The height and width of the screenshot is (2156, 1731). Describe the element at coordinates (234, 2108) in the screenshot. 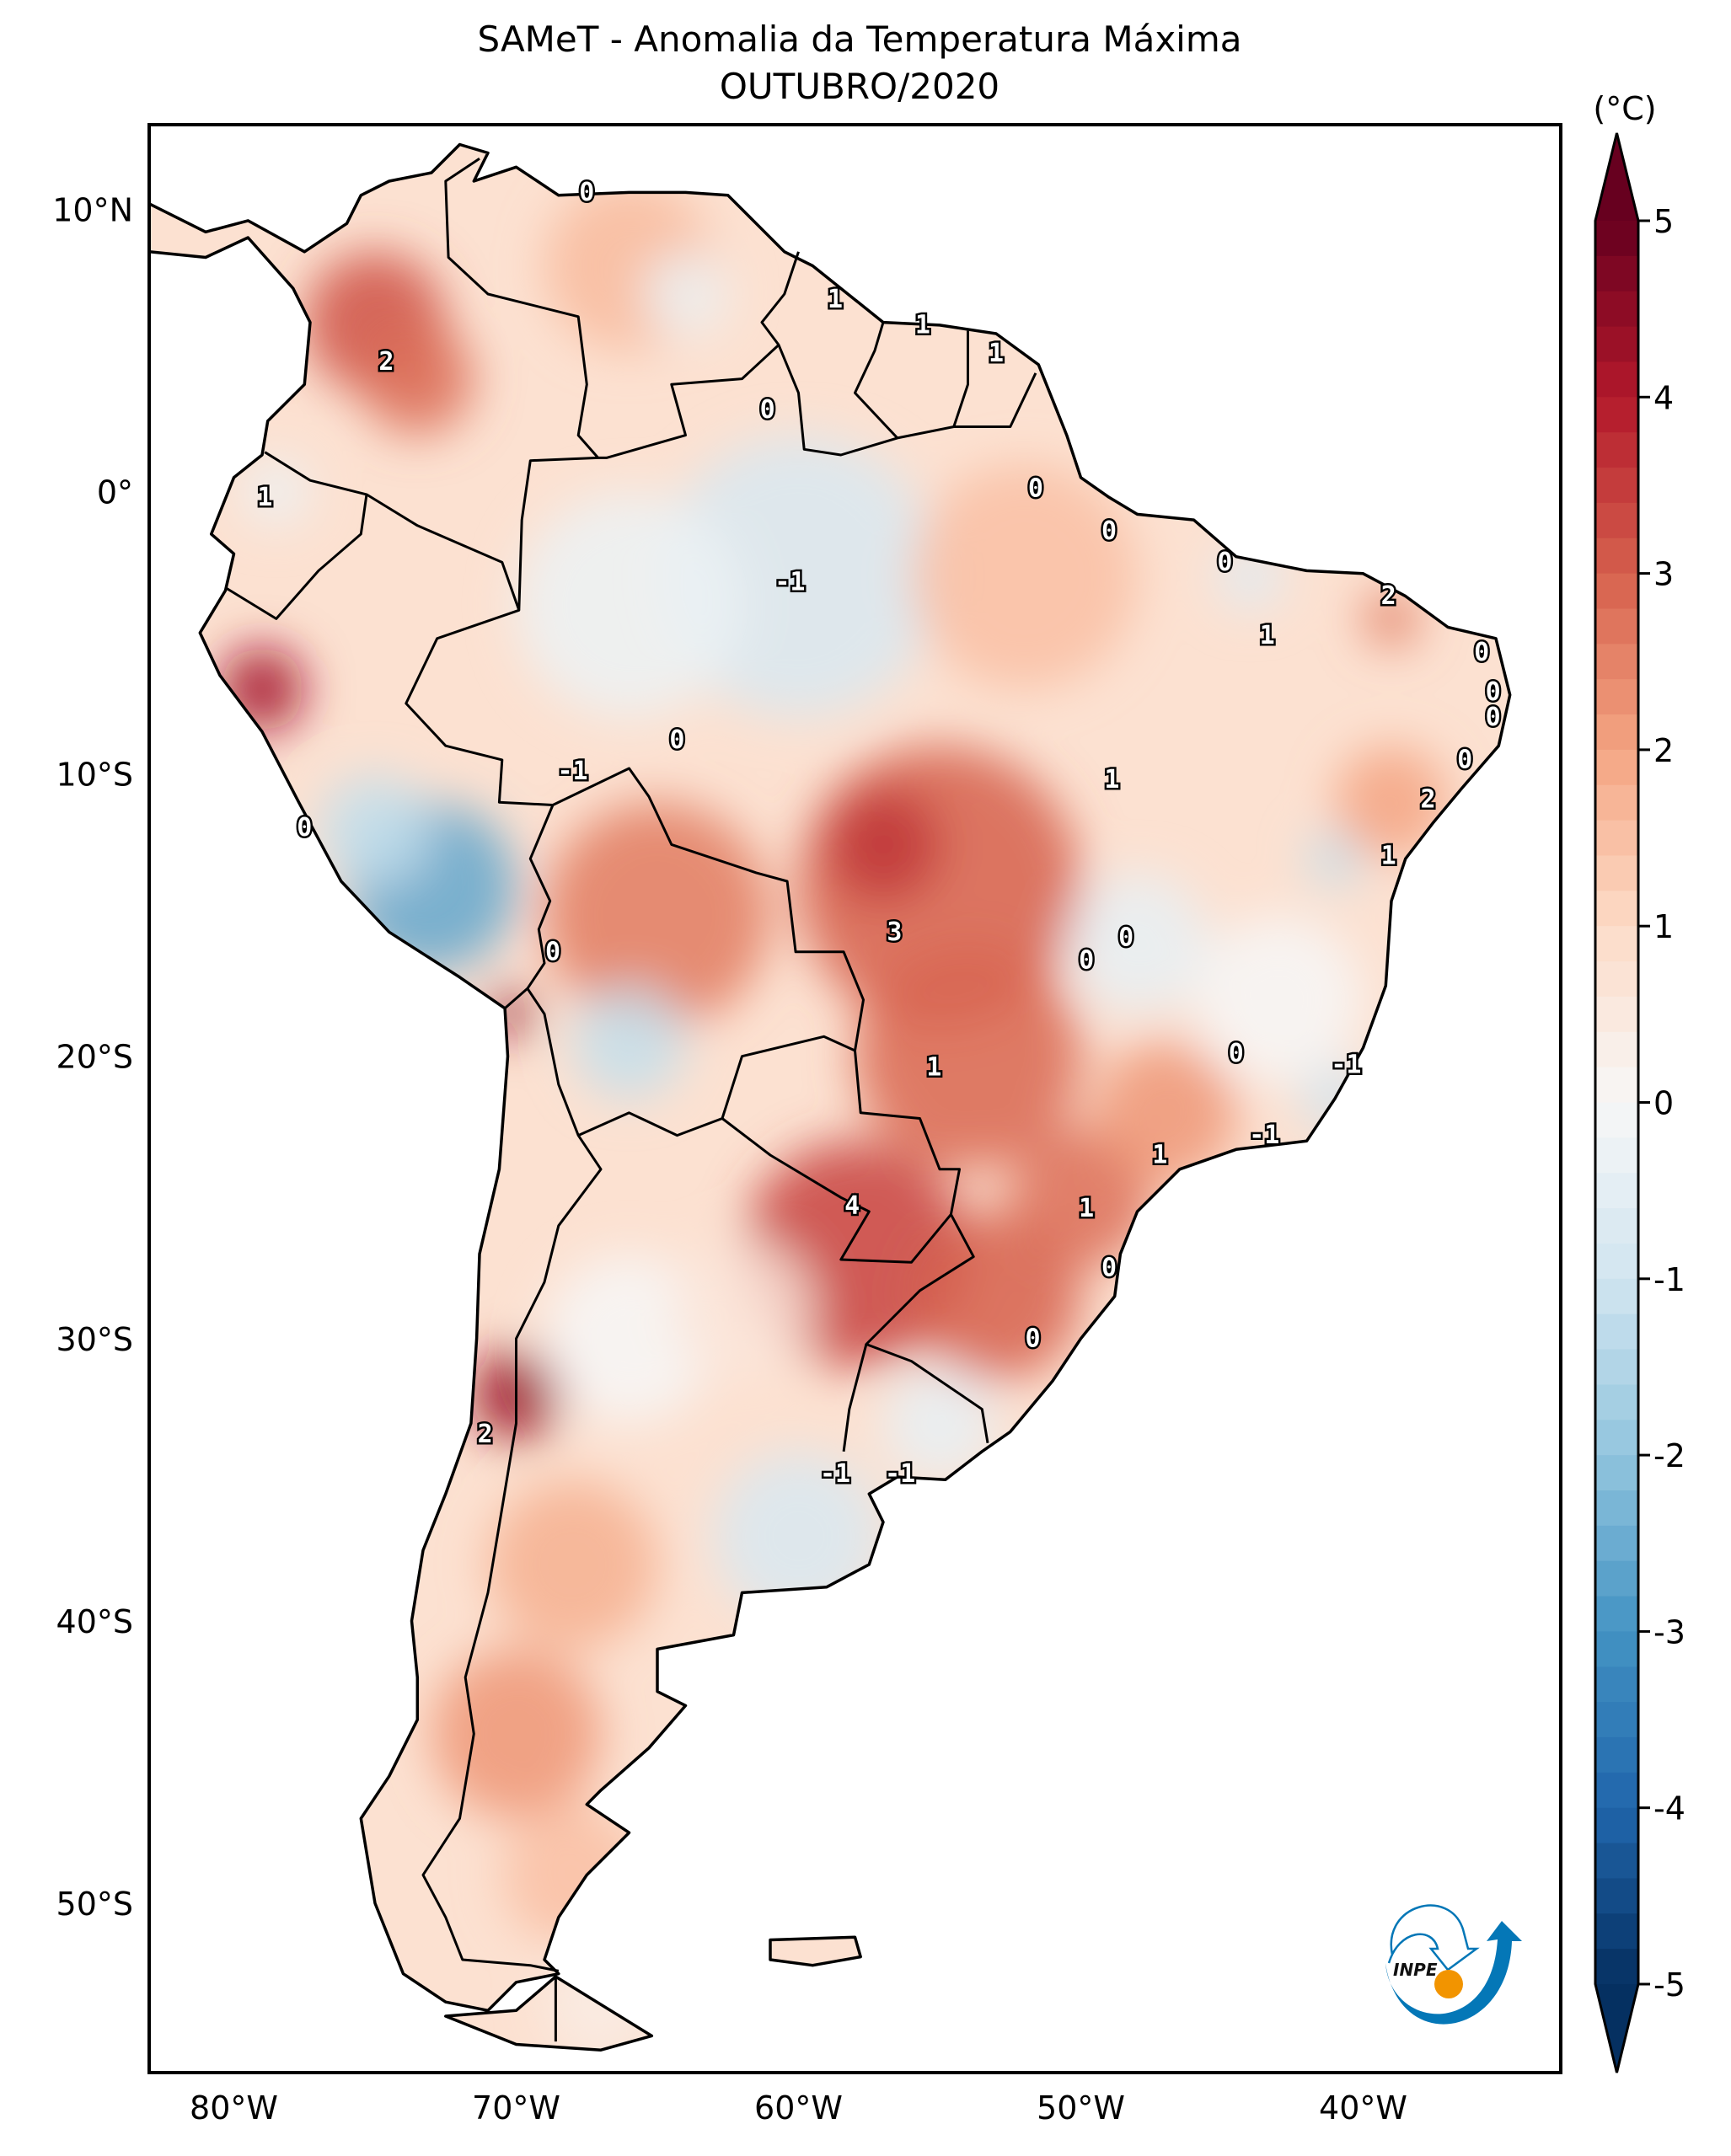

I see `x-tick-label: 80°W` at that location.